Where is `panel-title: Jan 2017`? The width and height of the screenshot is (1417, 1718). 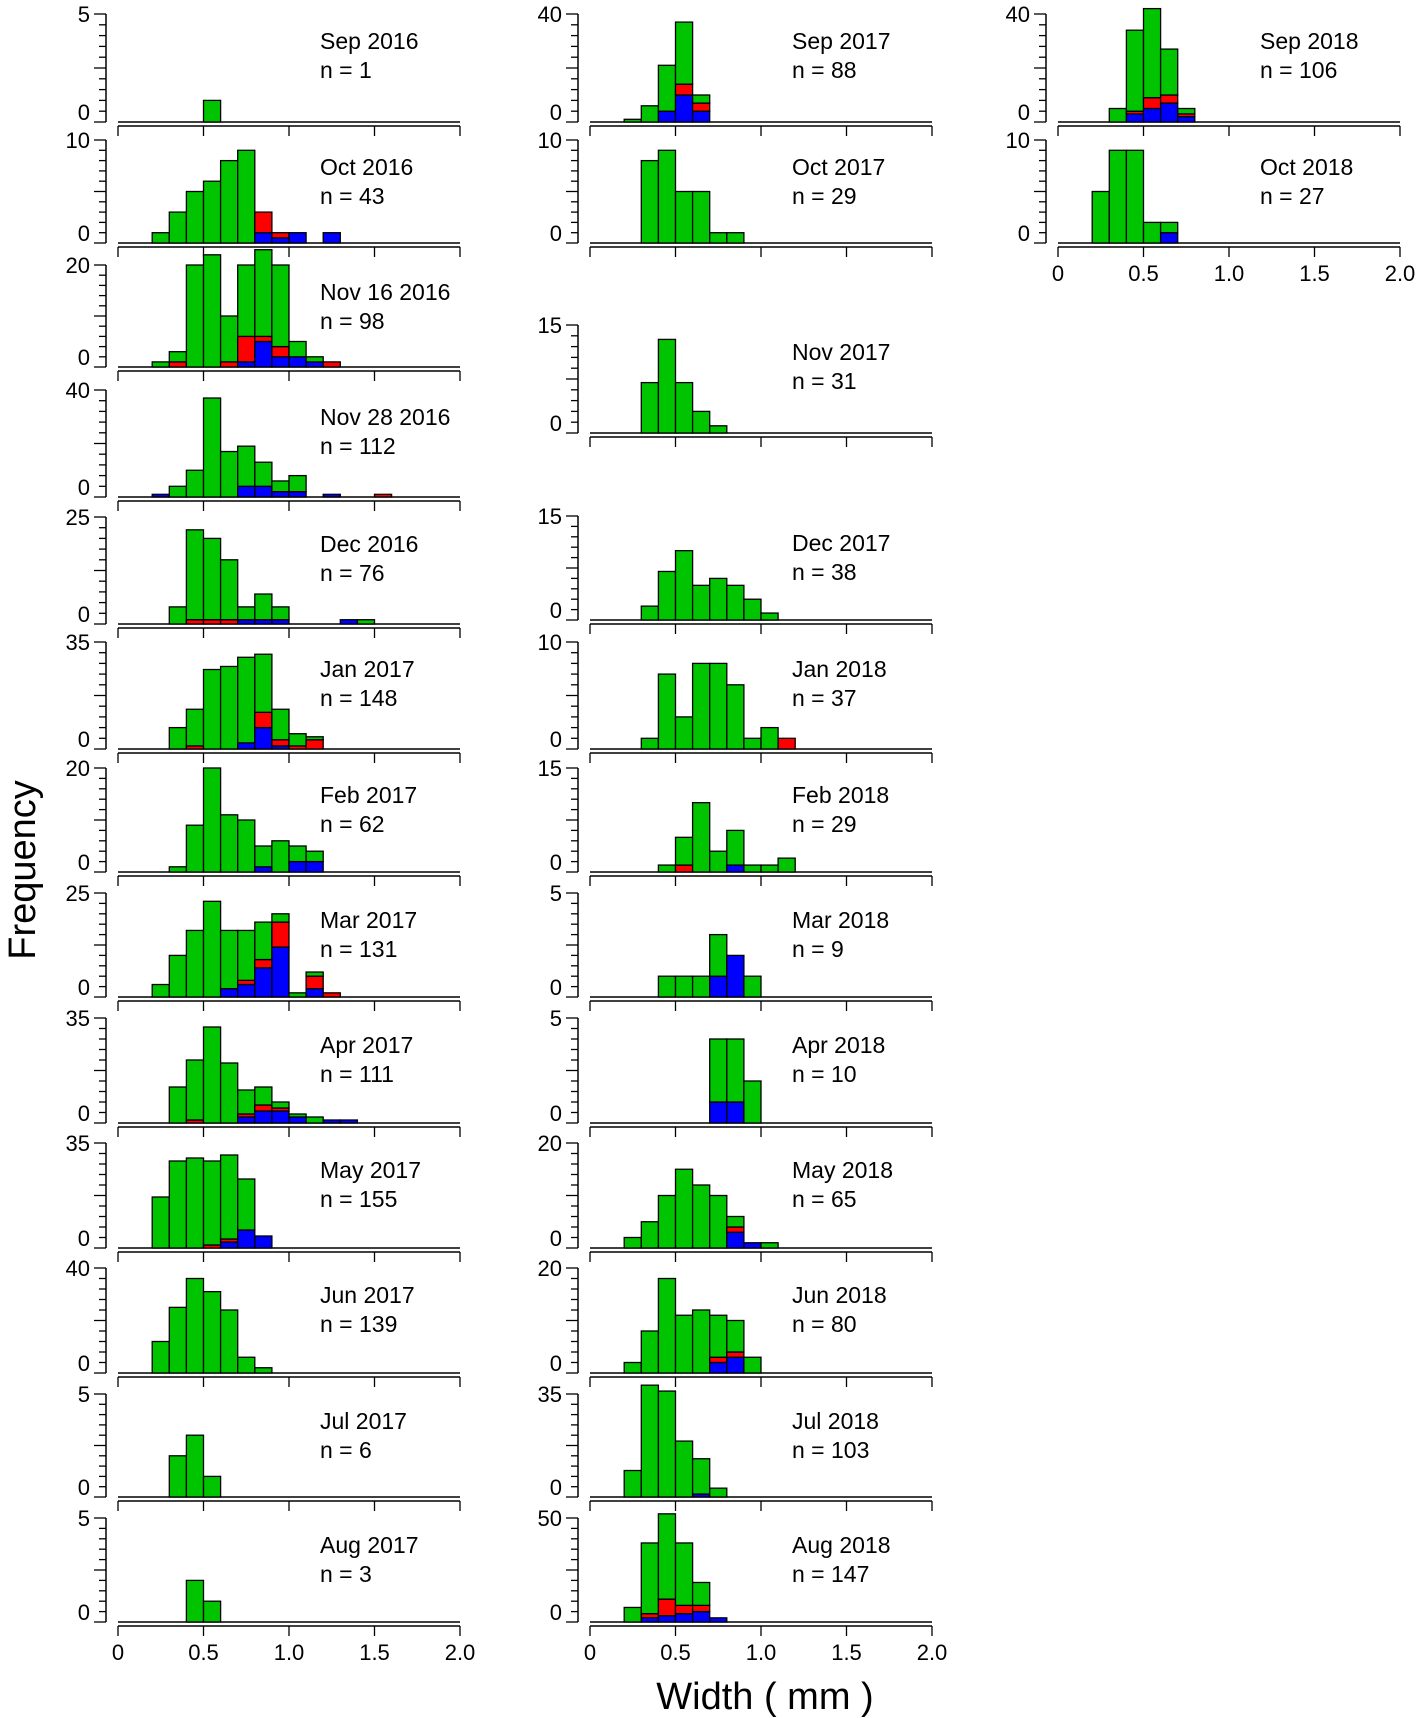 panel-title: Jan 2017 is located at coordinates (367, 669).